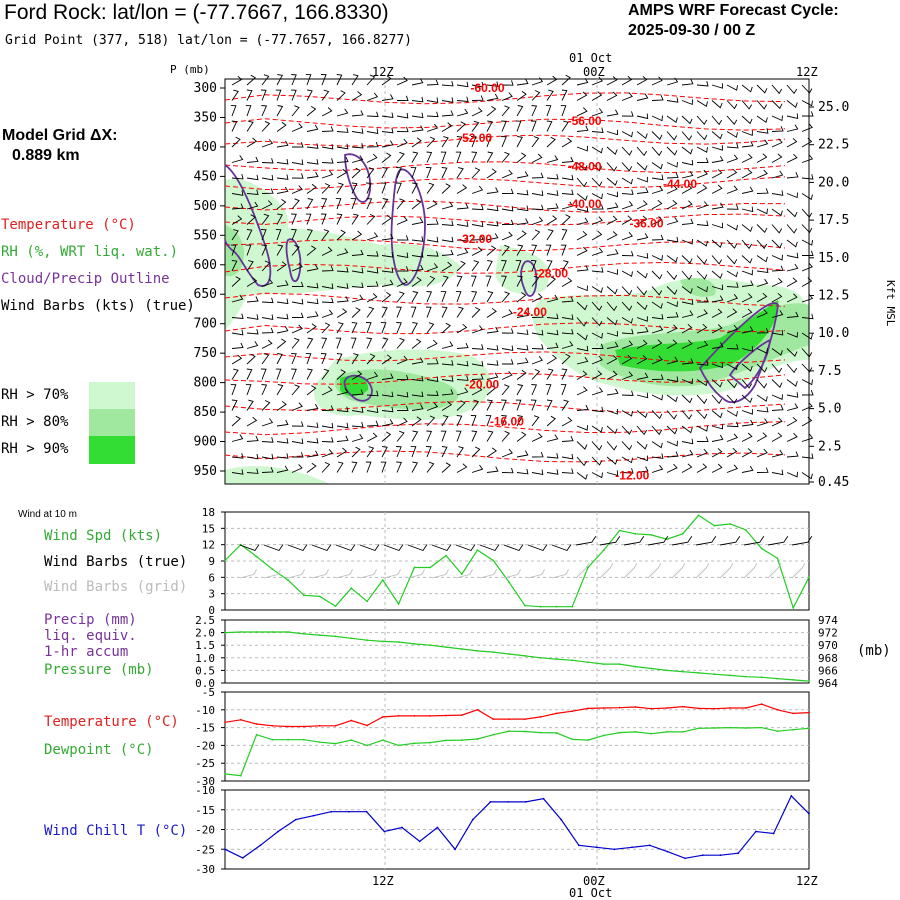  What do you see at coordinates (829, 446) in the screenshot?
I see `kft-tick-label-9: 2.5` at bounding box center [829, 446].